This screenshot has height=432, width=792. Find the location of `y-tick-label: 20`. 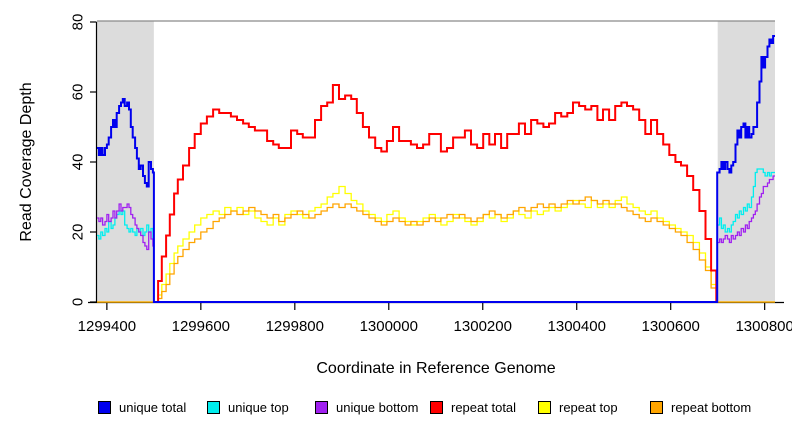

y-tick-label: 20 is located at coordinates (78, 232).